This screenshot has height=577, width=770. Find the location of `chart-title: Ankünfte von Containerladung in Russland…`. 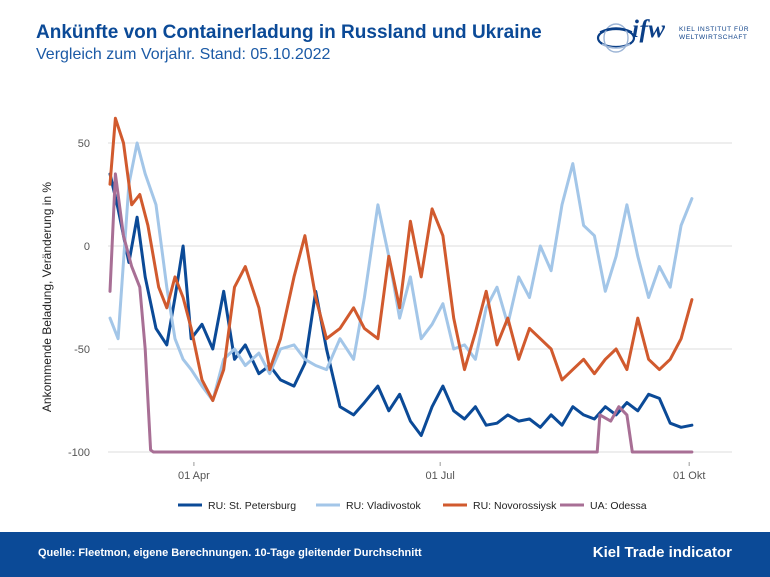

chart-title: Ankünfte von Containerladung in Russland… is located at coordinates (289, 32).